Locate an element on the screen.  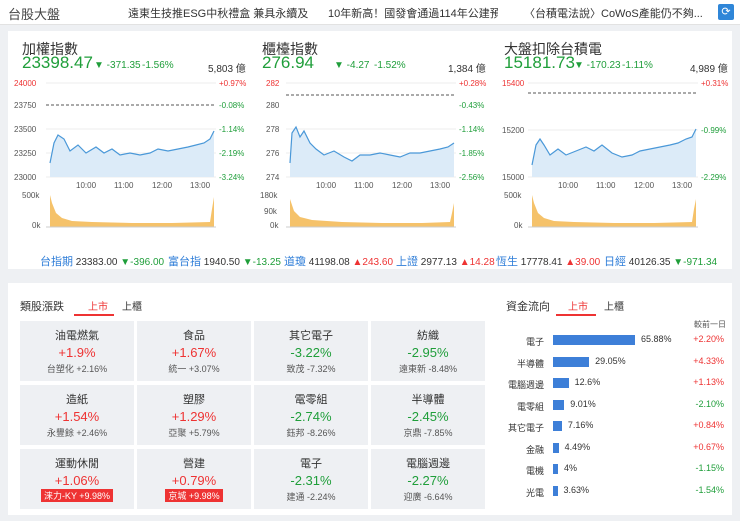
sector-leader: 永豐餘 +2.46% is located at coordinates (77, 433).